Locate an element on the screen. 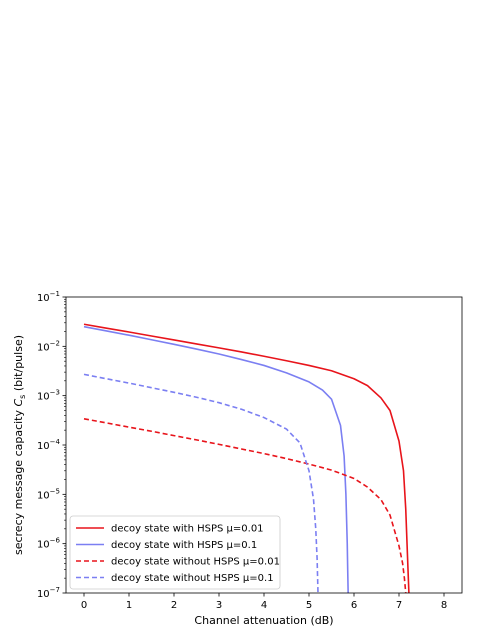 The width and height of the screenshot is (491, 639). y-tick-label: 10⁻³ is located at coordinates (48, 396).